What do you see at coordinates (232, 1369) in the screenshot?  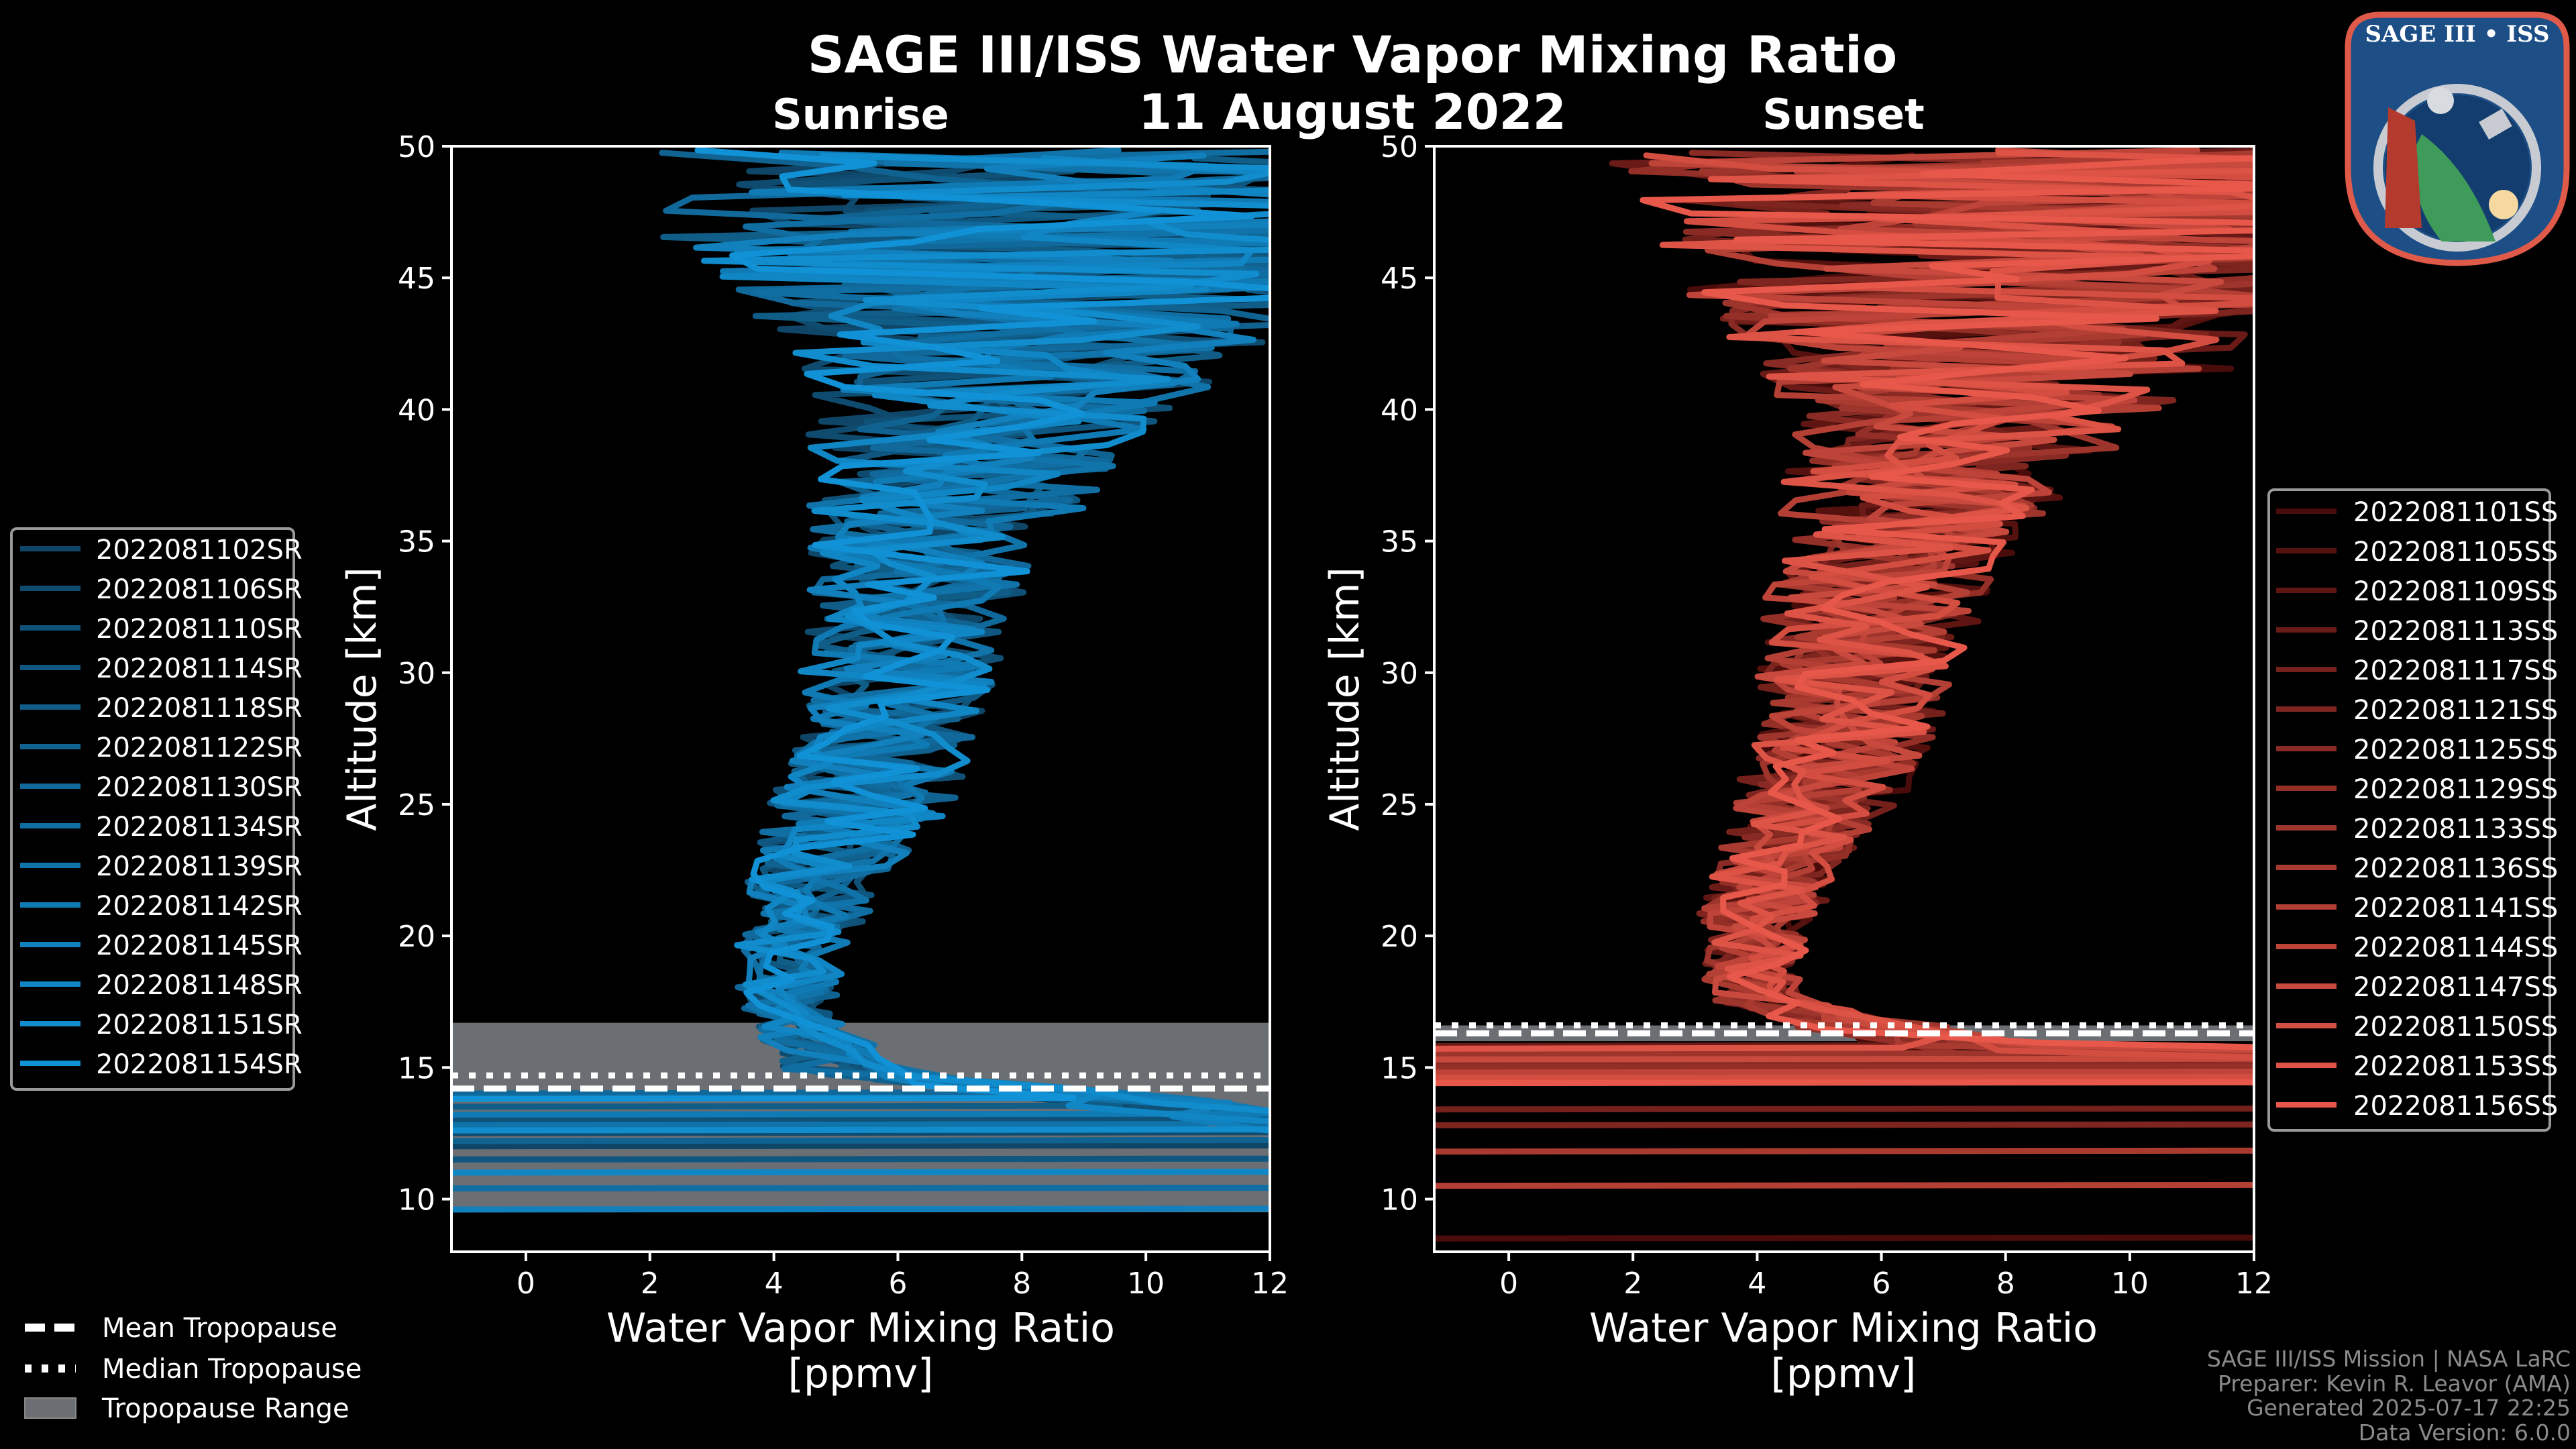 I see `median-tropopause-label: Median Tropopause` at bounding box center [232, 1369].